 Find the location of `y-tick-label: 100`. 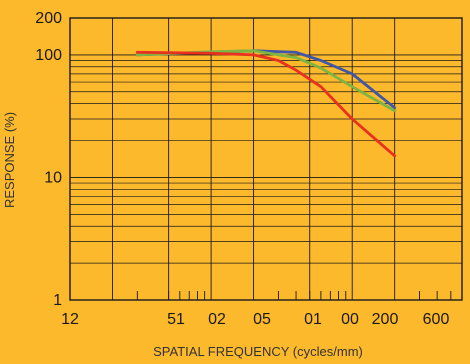

y-tick-label: 100 is located at coordinates (48, 55).